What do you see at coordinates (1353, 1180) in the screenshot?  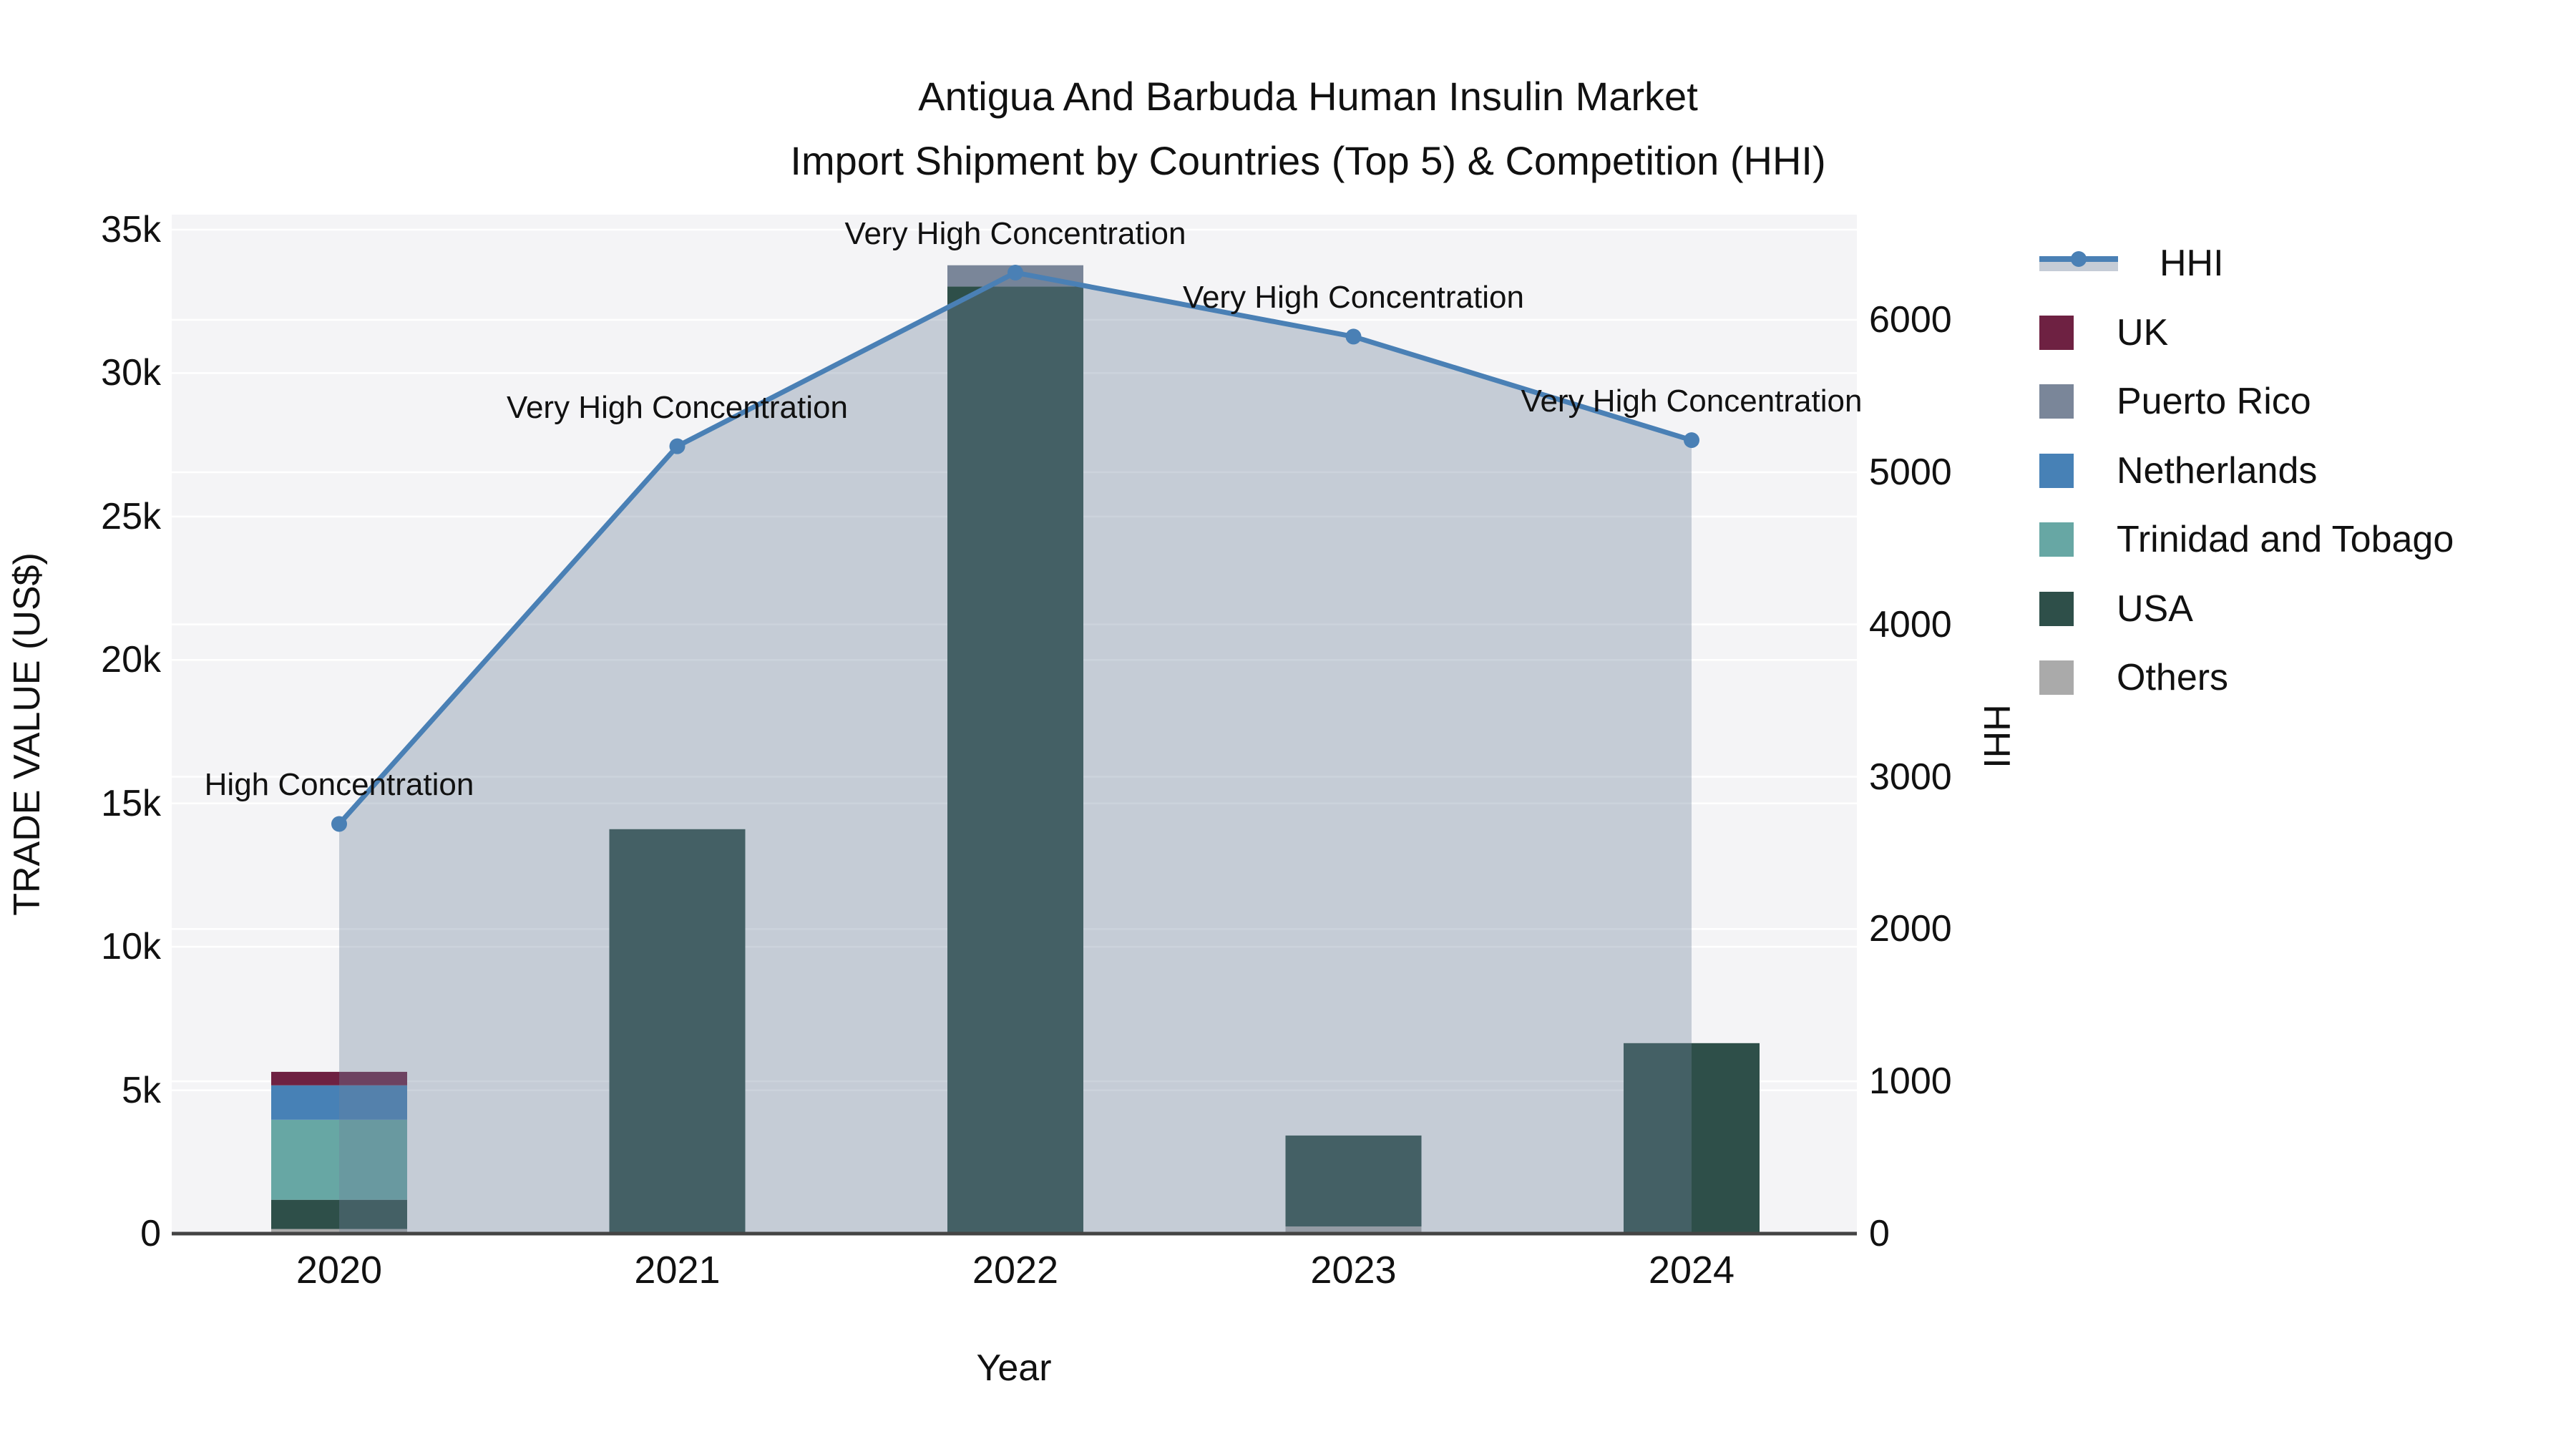 I see `bar-segment-usa-2023` at bounding box center [1353, 1180].